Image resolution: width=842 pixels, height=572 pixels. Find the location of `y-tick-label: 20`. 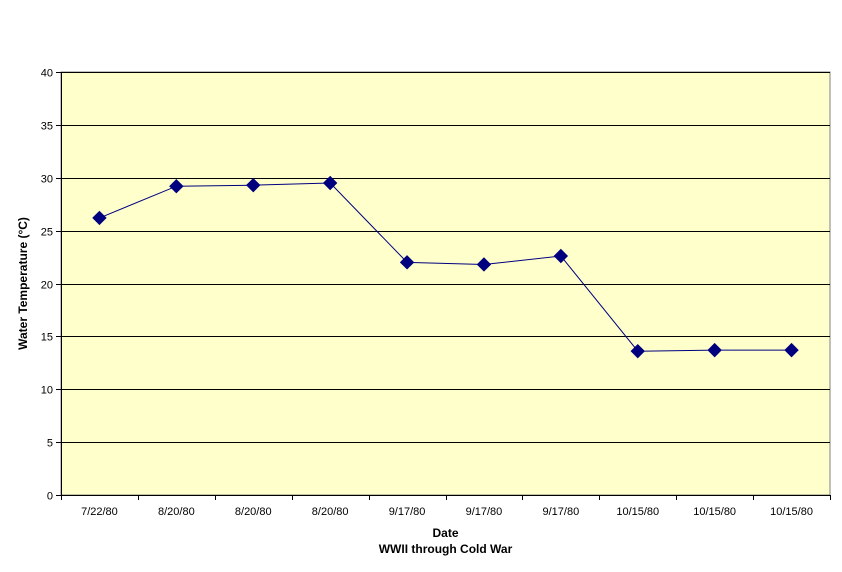

y-tick-label: 20 is located at coordinates (47, 286).